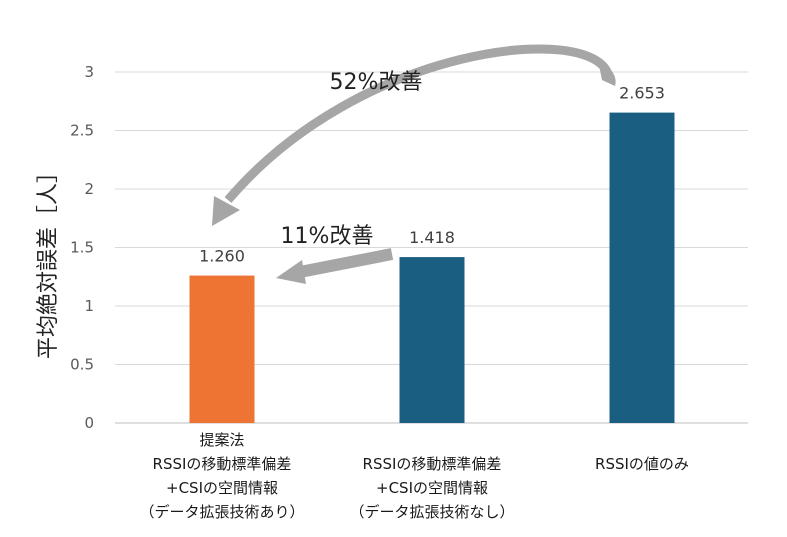 Image resolution: width=787 pixels, height=537 pixels. I want to click on arrow-11-percent, so click(346, 263).